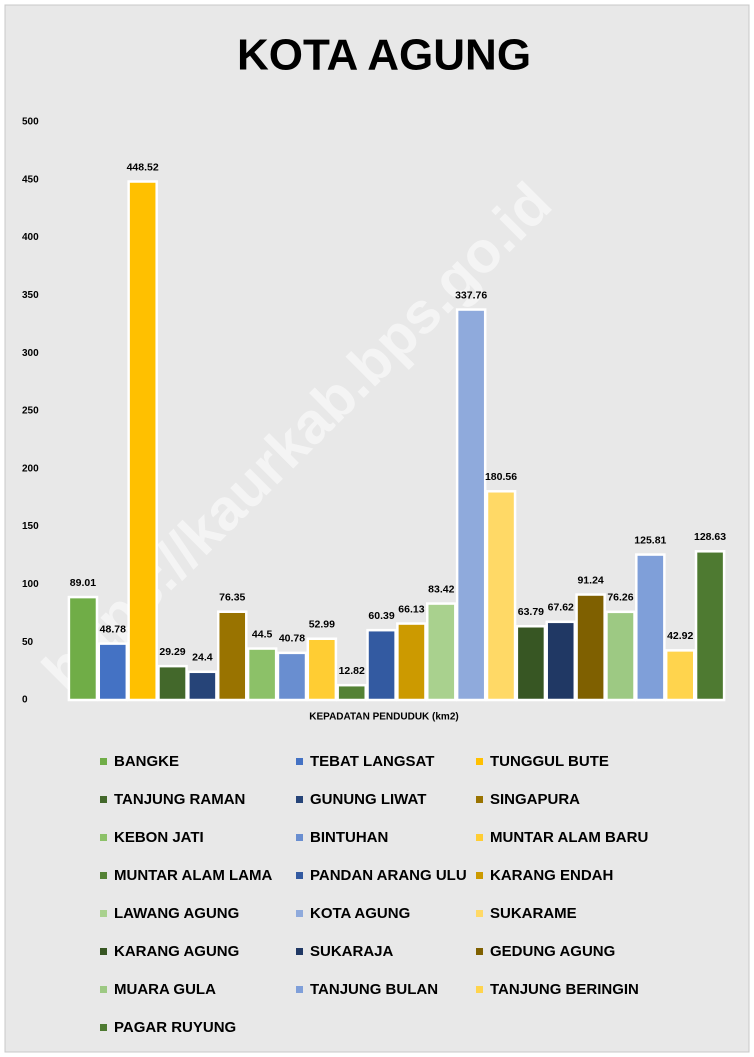 This screenshot has height=1057, width=754. Describe the element at coordinates (175, 1027) in the screenshot. I see `legend-label: PAGAR RUYUNG` at that location.